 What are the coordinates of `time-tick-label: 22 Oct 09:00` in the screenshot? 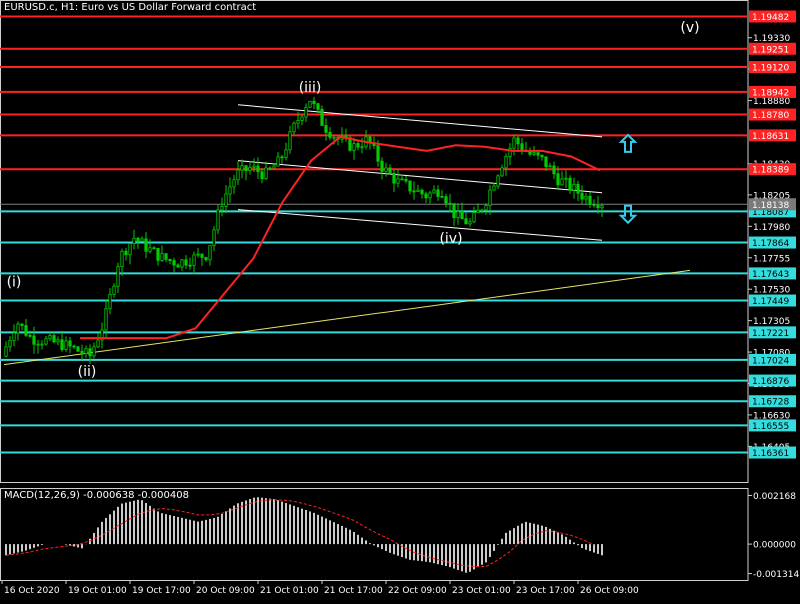 It's located at (417, 591).